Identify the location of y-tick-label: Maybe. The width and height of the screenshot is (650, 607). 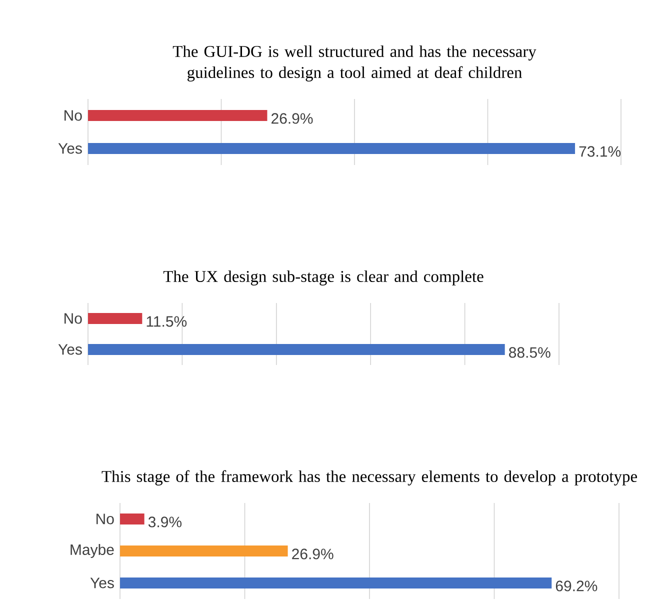
(92, 551).